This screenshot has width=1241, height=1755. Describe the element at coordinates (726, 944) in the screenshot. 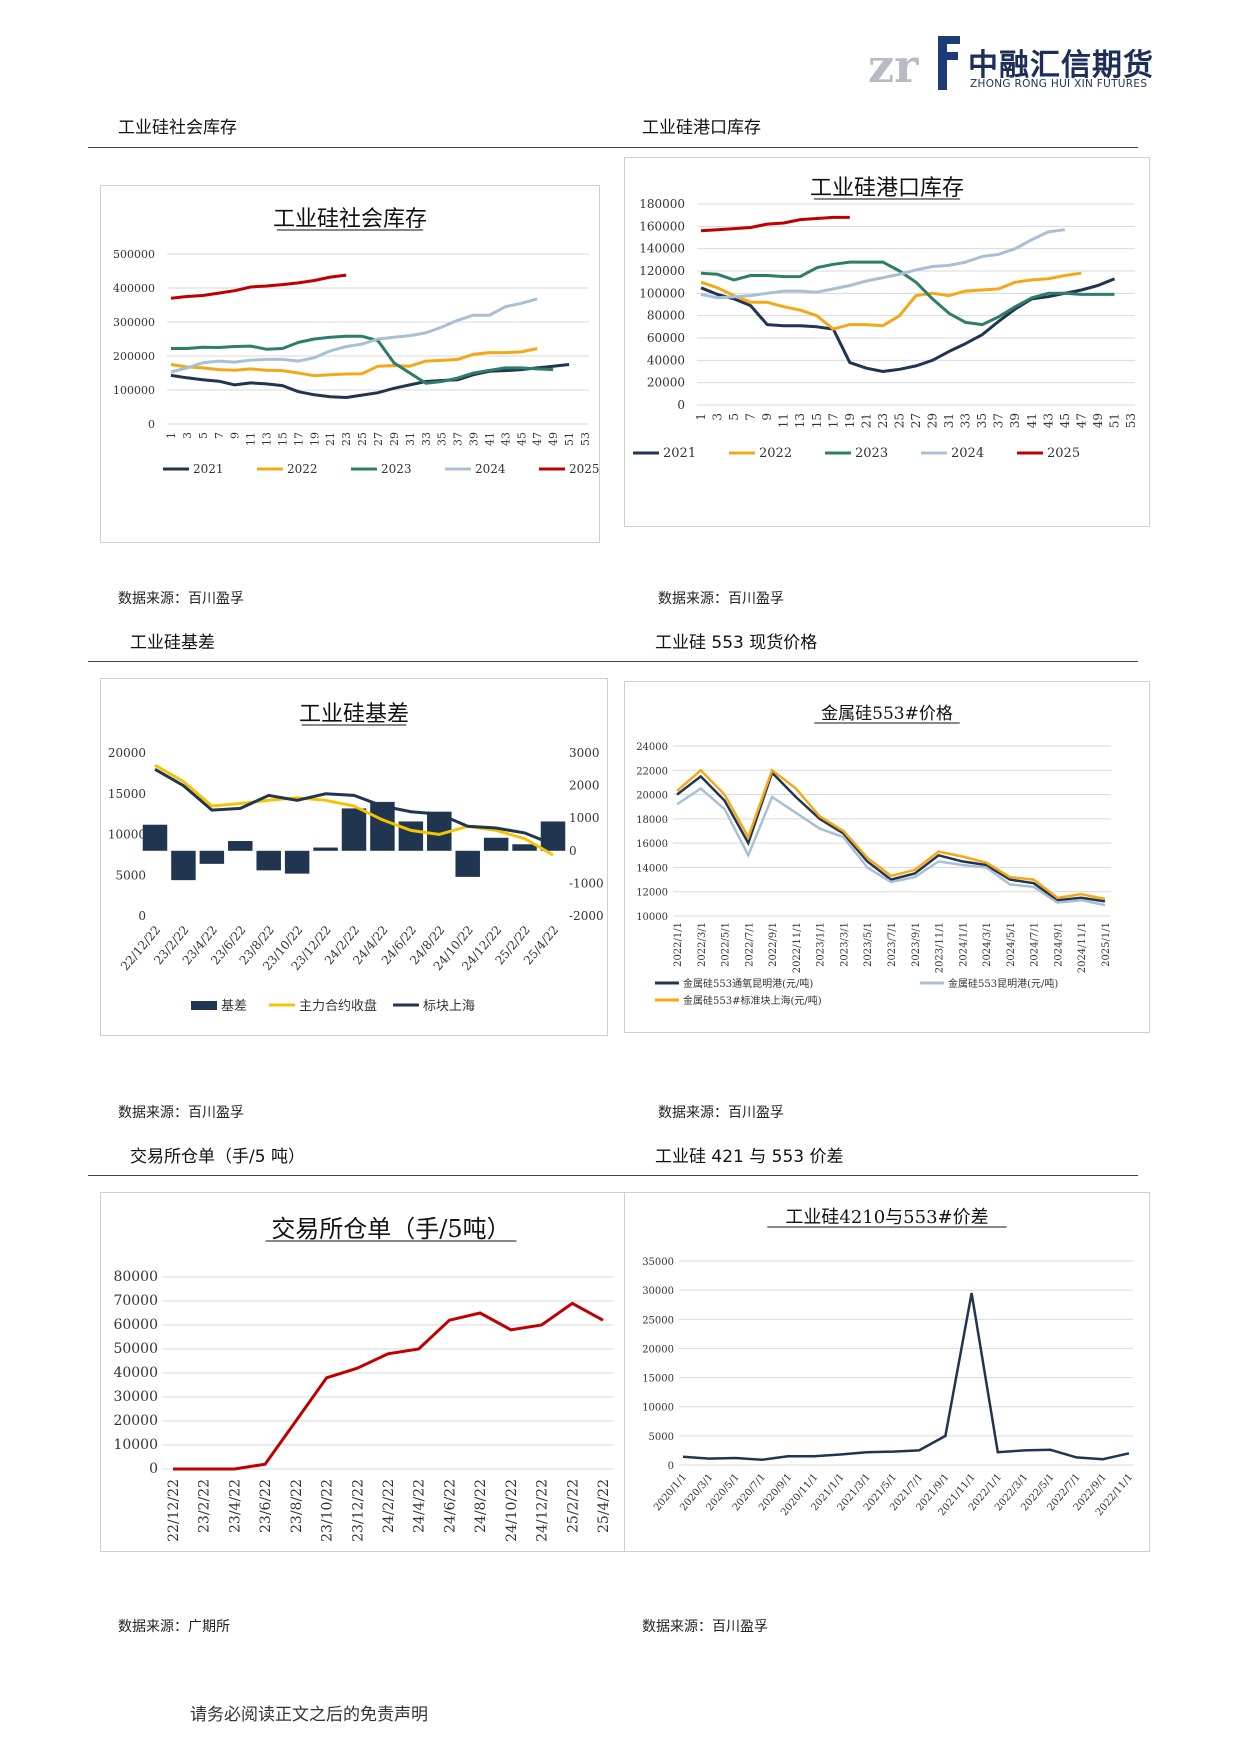

I see `x-tick-label: 2022/5/1` at that location.